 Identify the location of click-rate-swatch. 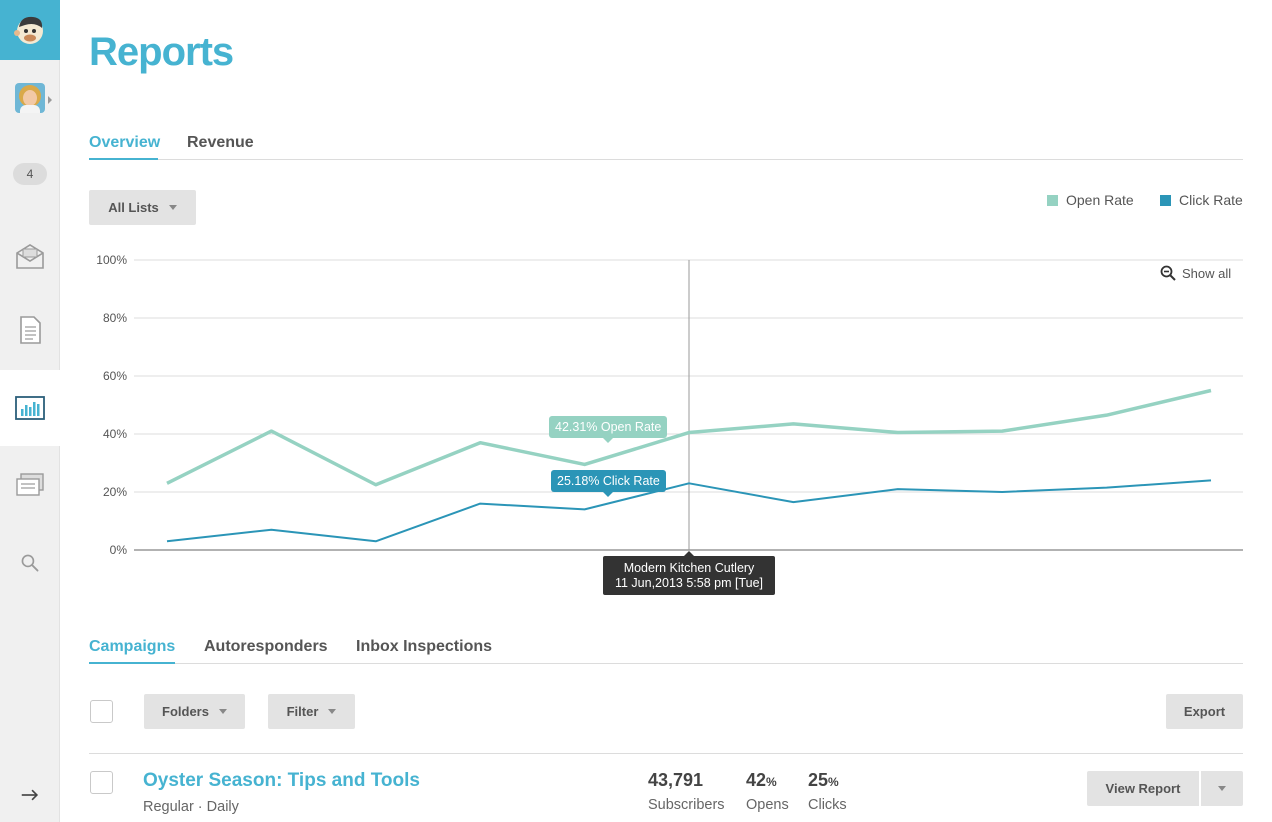
(1165, 200).